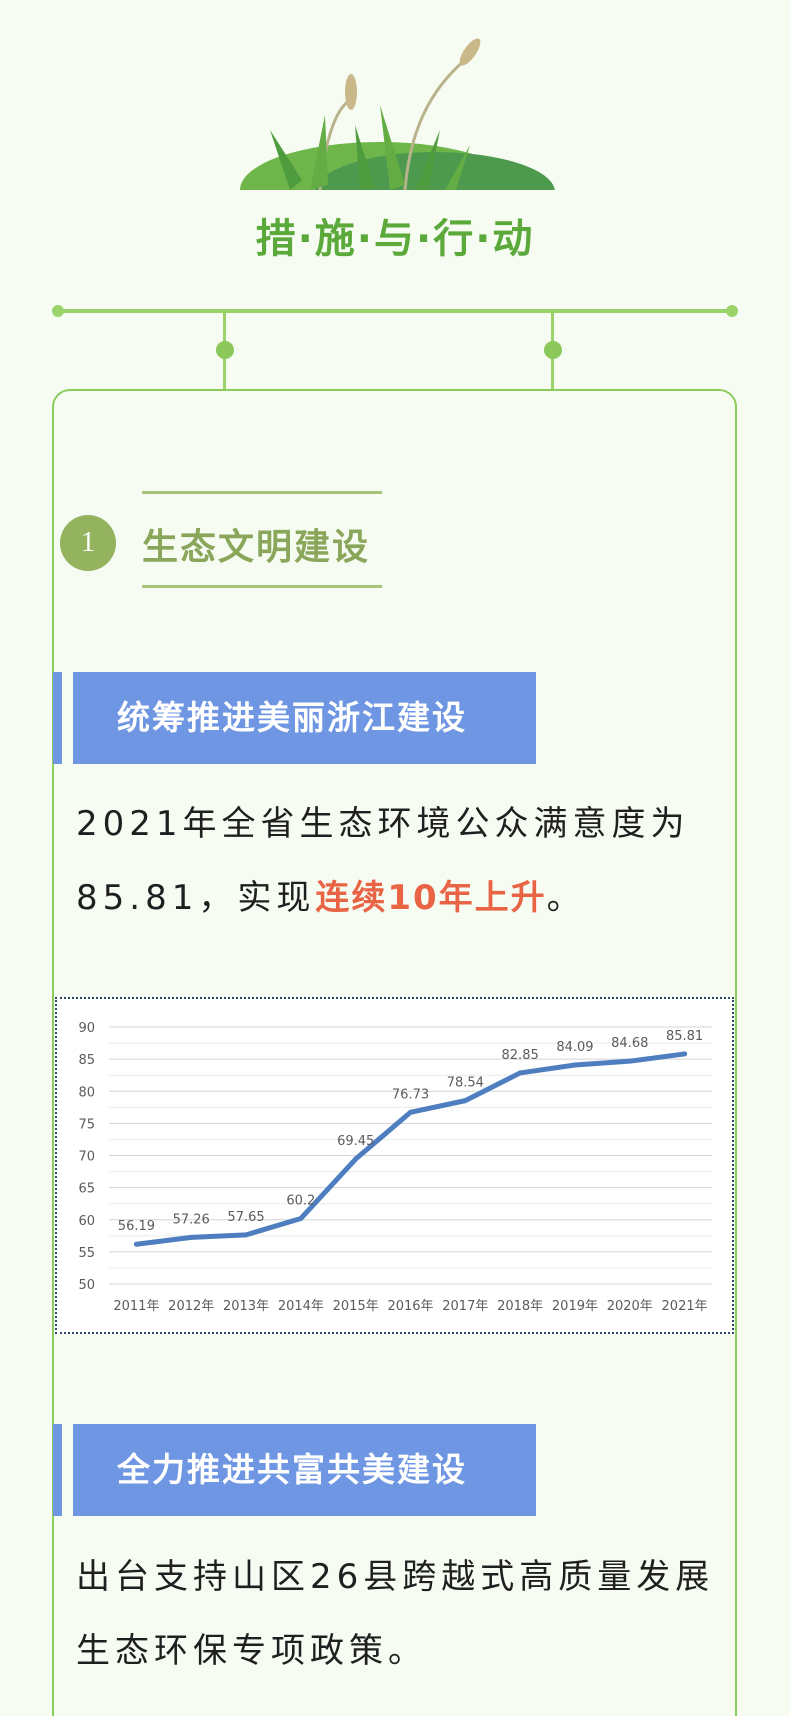 This screenshot has height=1716, width=790. I want to click on grass-hill-illustration, so click(395, 119).